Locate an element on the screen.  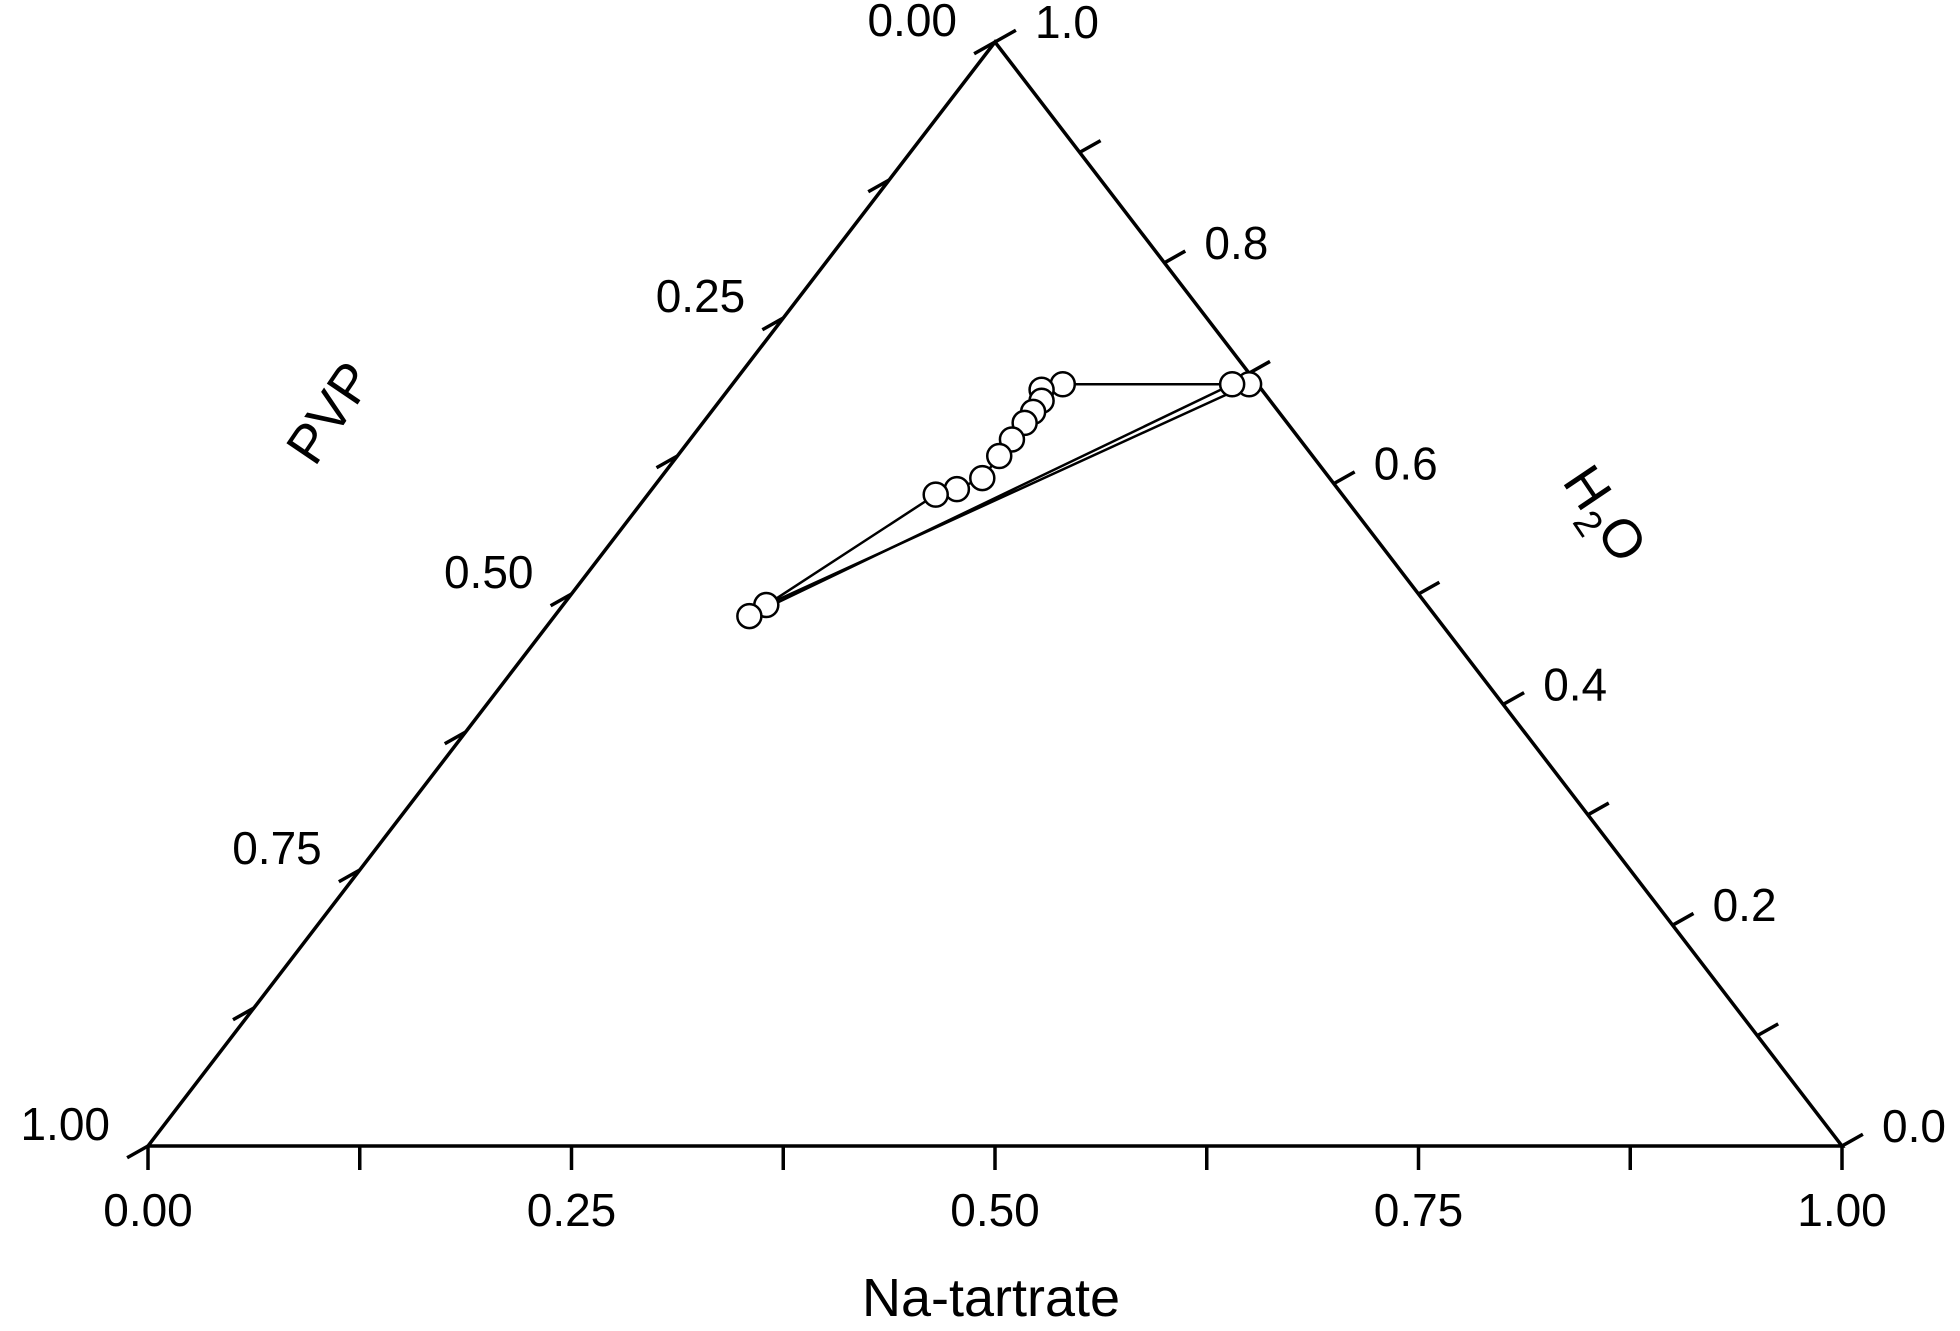
bottom-tick-label: 1.00 is located at coordinates (1842, 1210).